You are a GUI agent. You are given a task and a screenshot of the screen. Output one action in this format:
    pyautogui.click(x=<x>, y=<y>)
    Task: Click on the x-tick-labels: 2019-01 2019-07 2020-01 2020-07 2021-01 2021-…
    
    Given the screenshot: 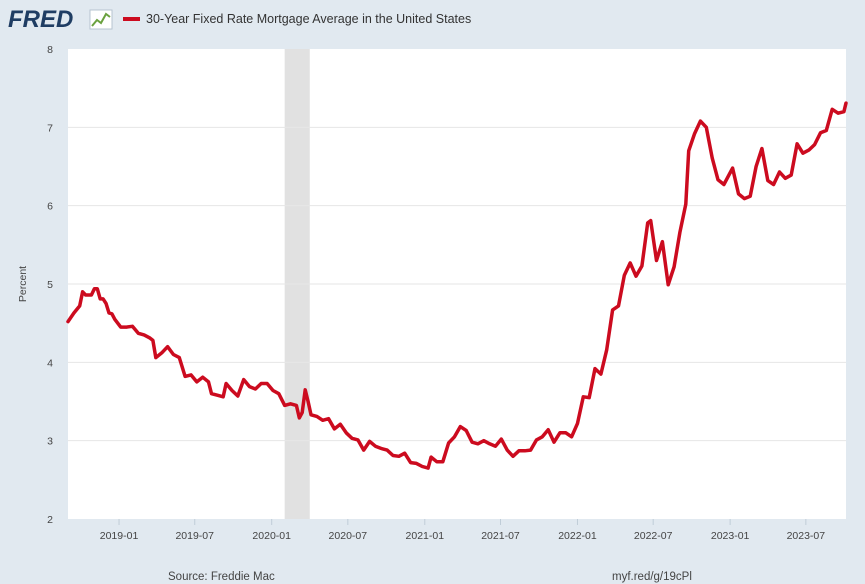 What is the action you would take?
    pyautogui.click(x=463, y=530)
    